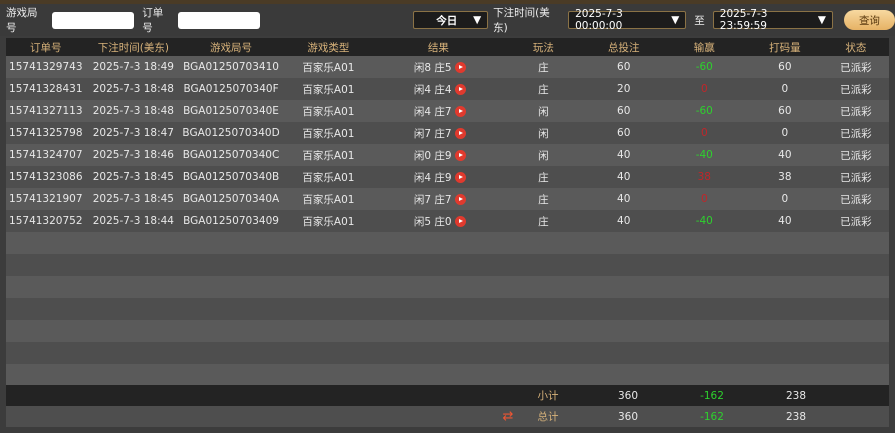  I want to click on total-row: ⇄ 总计 360 -162 238, so click(447, 416).